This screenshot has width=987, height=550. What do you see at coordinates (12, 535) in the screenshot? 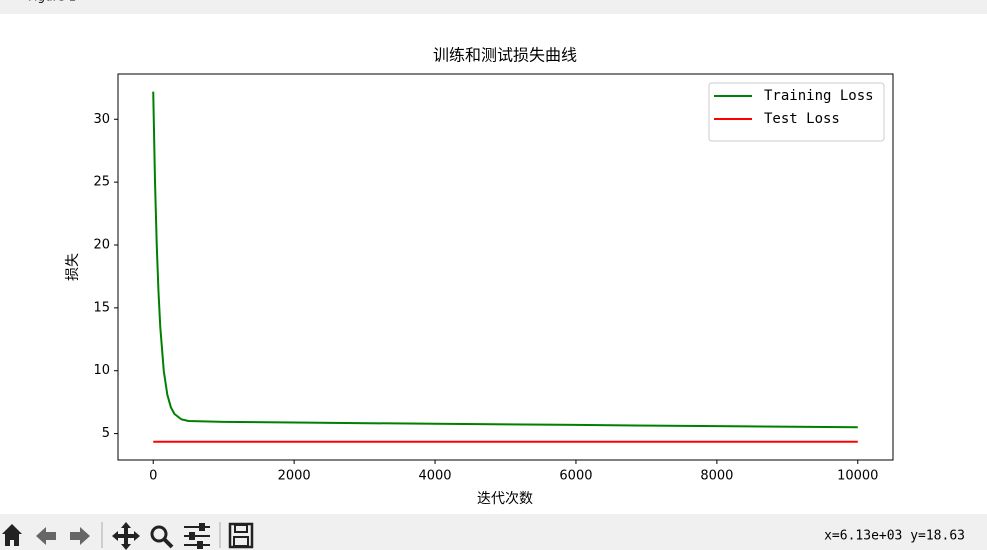
I see `home-button` at bounding box center [12, 535].